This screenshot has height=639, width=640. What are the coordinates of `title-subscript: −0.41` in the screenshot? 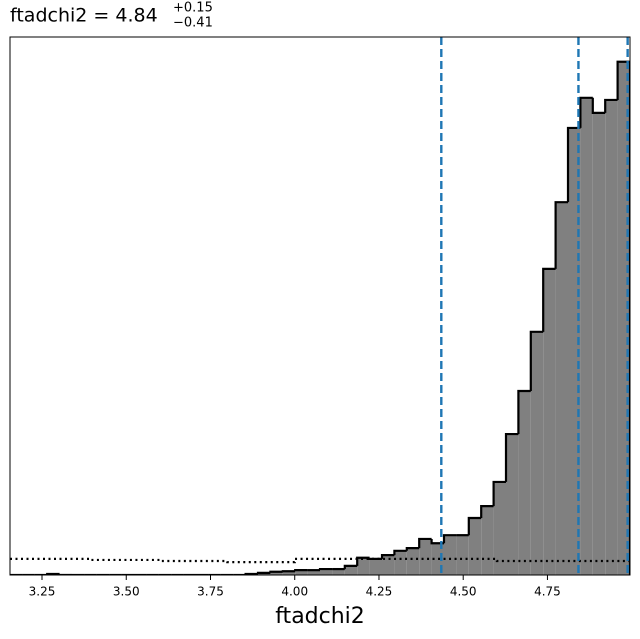 It's located at (193, 23).